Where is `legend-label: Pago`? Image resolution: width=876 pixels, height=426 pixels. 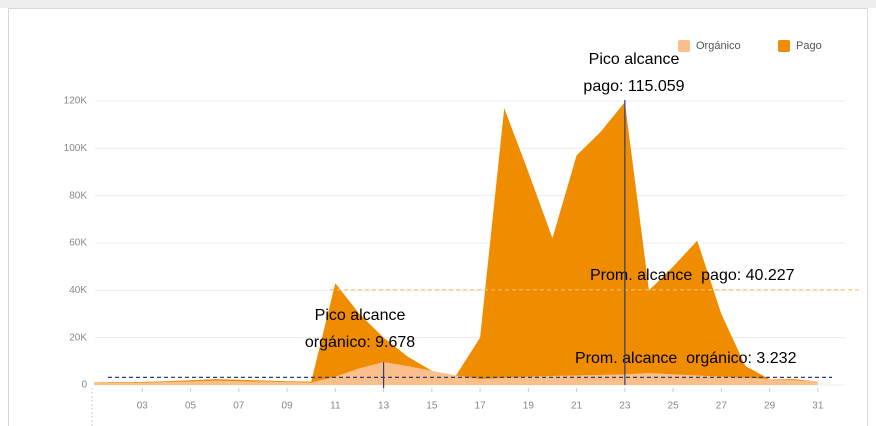 legend-label: Pago is located at coordinates (809, 46).